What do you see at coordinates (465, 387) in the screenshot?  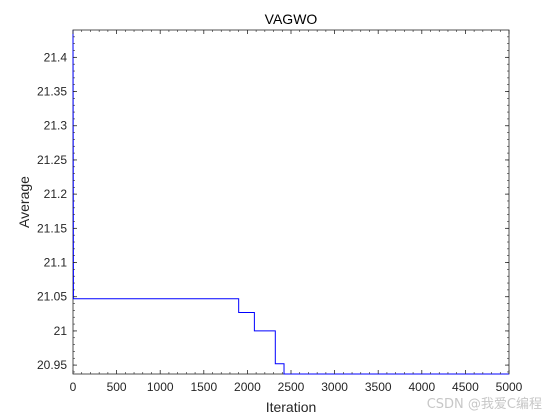 I see `x-tick-label: 4500` at bounding box center [465, 387].